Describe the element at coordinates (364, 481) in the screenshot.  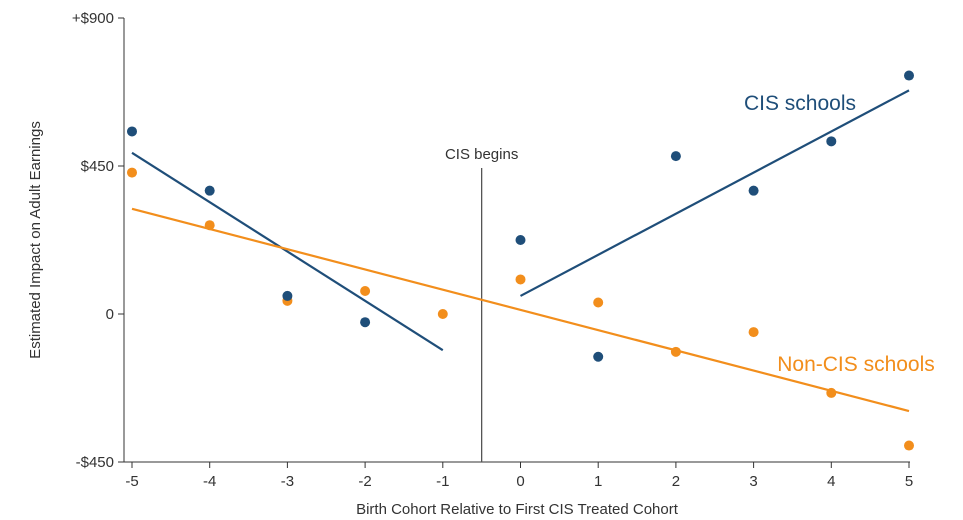
I see `x-tick-label: -2` at that location.